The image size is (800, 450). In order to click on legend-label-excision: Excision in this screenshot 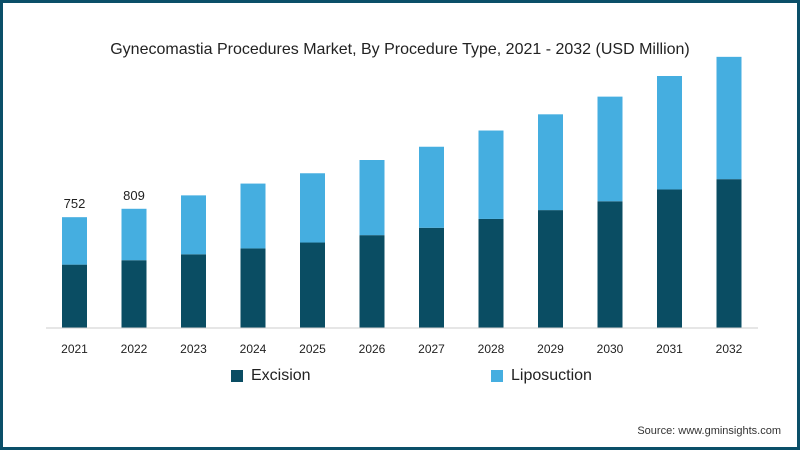, I will do `click(281, 375)`.